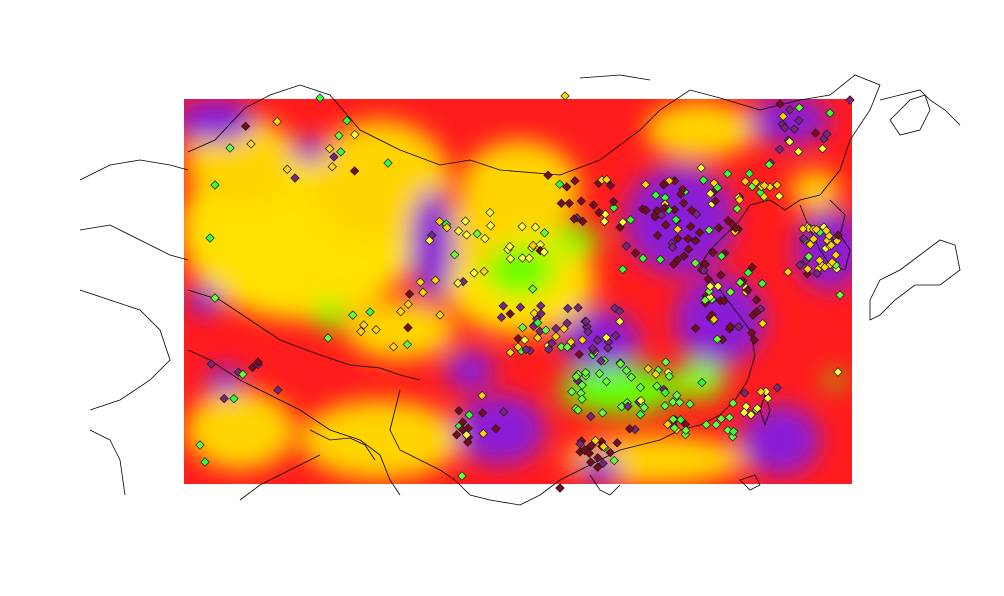 The height and width of the screenshot is (596, 1004). Describe the element at coordinates (760, 230) in the screenshot. I see `northeast-coast` at that location.